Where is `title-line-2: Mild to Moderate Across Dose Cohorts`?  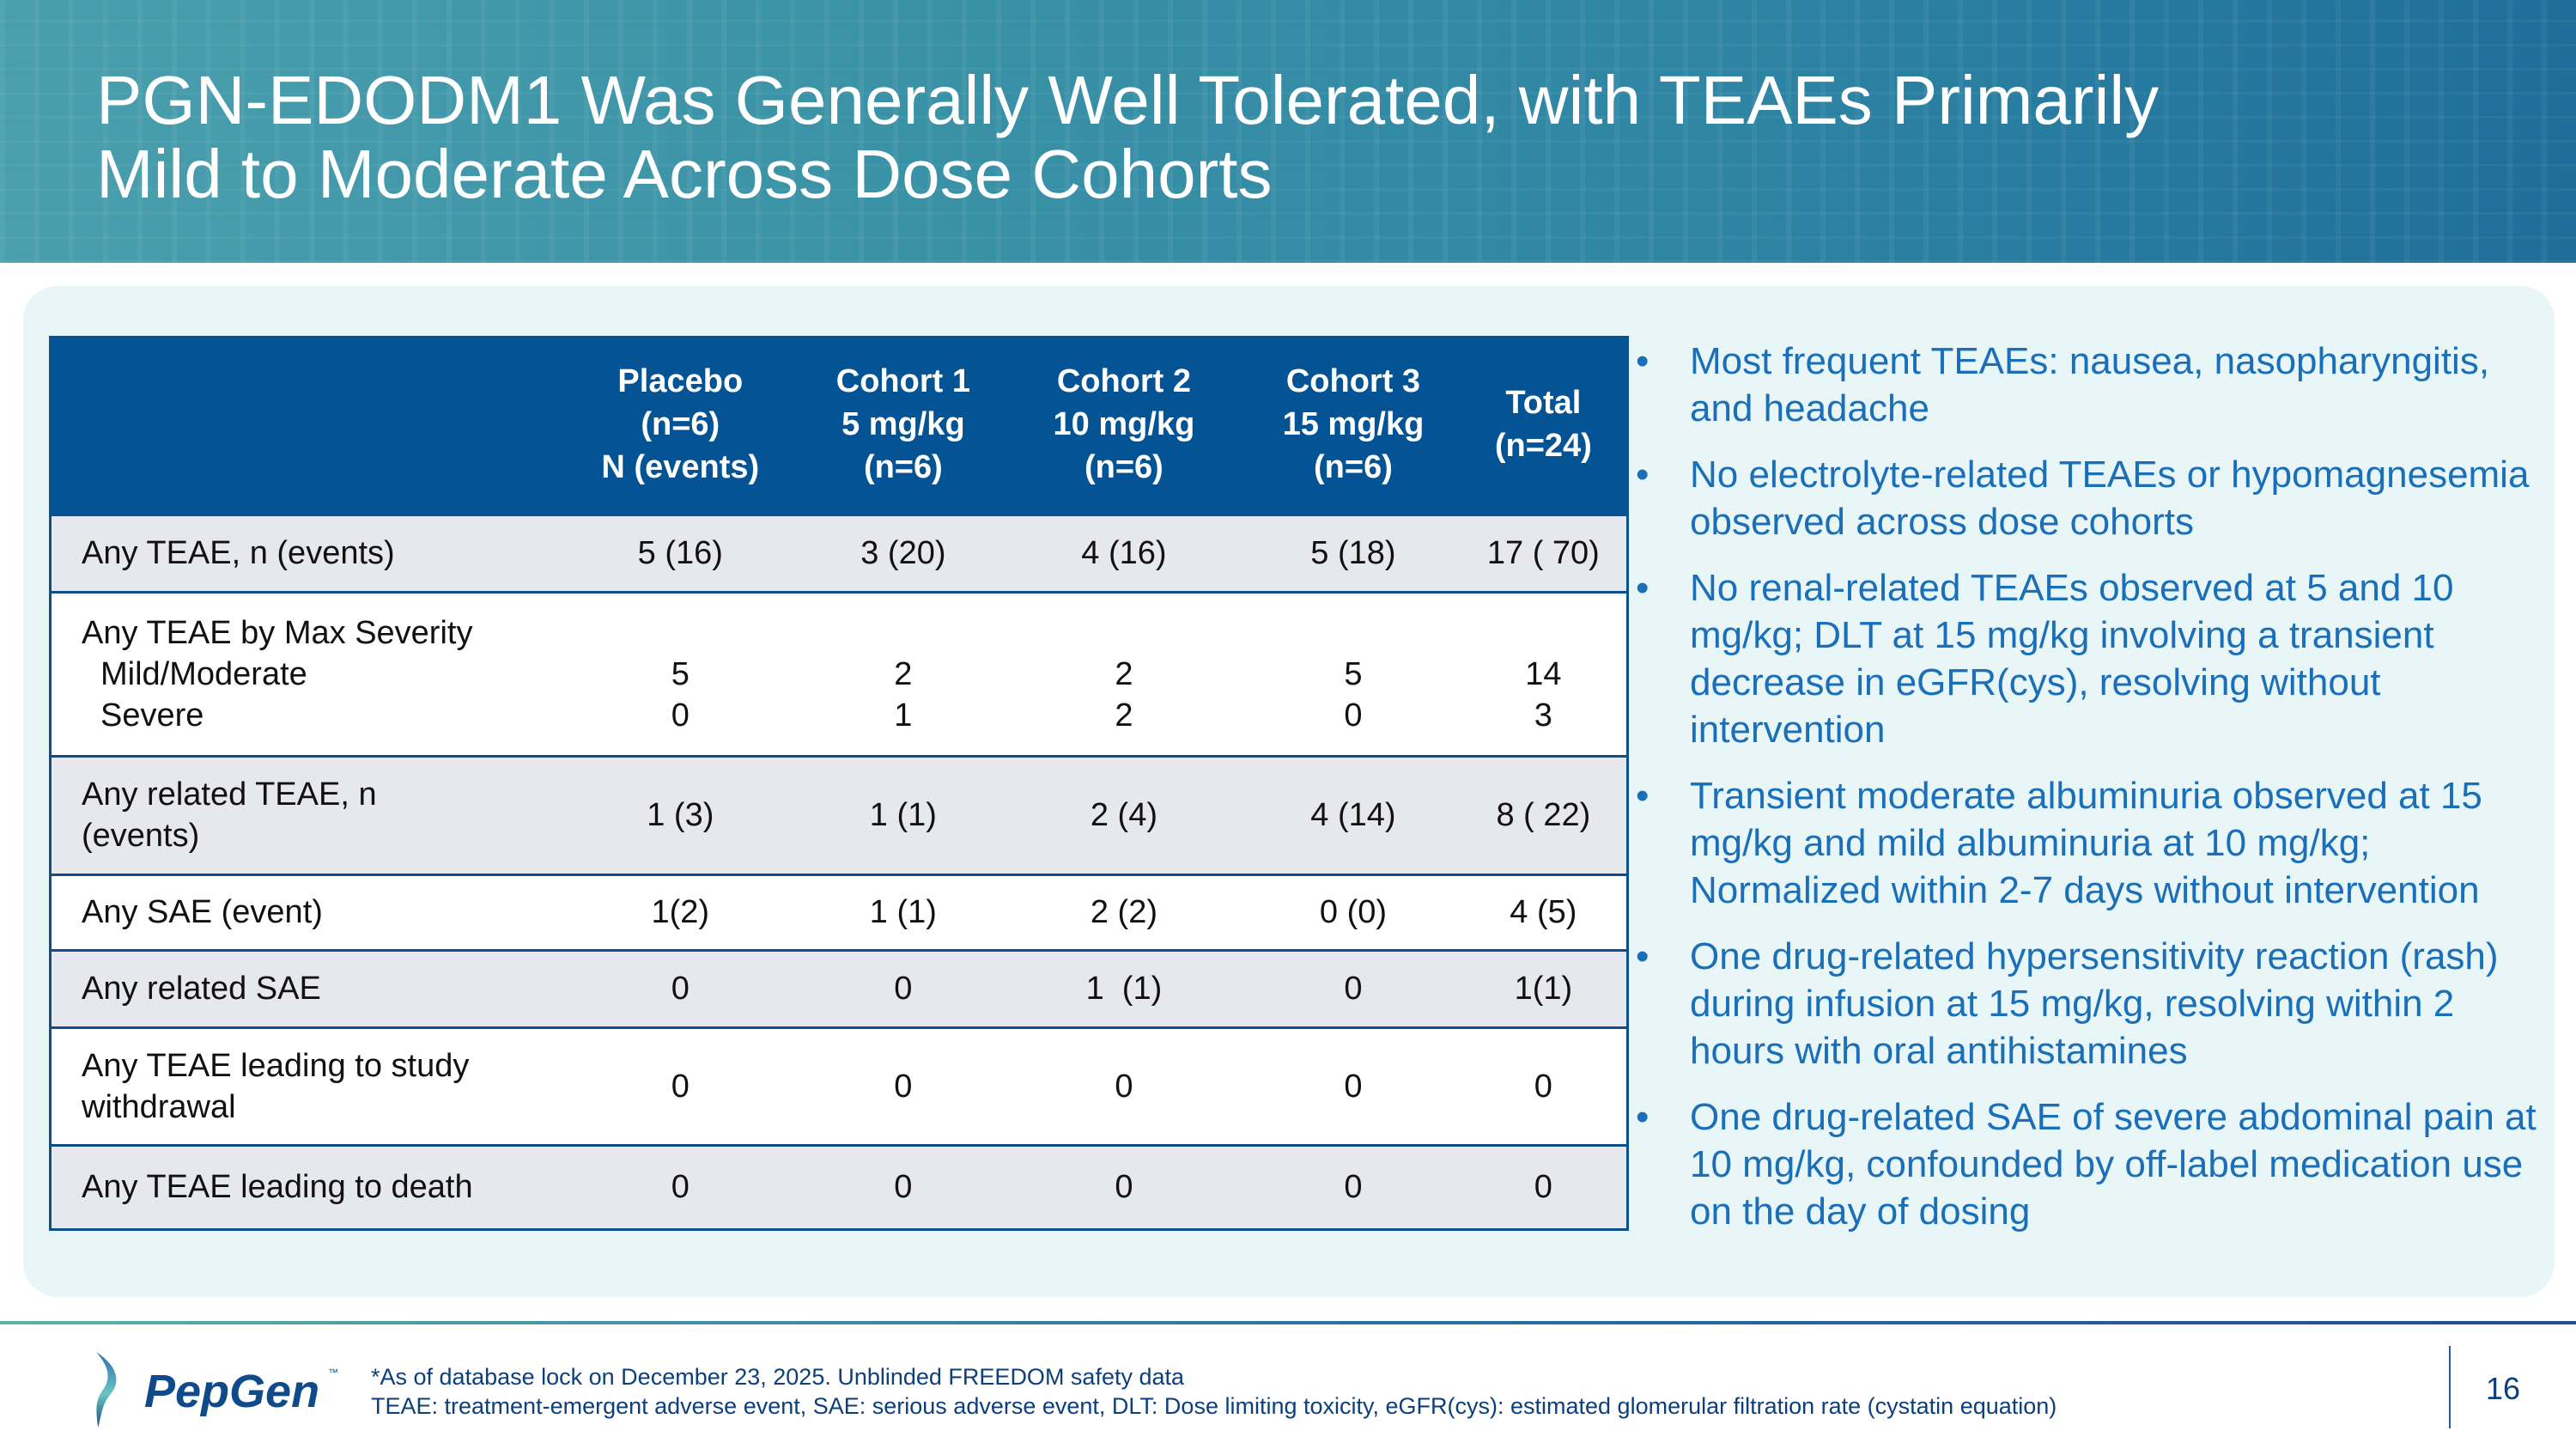
title-line-2: Mild to Moderate Across Dose Cohorts is located at coordinates (684, 174).